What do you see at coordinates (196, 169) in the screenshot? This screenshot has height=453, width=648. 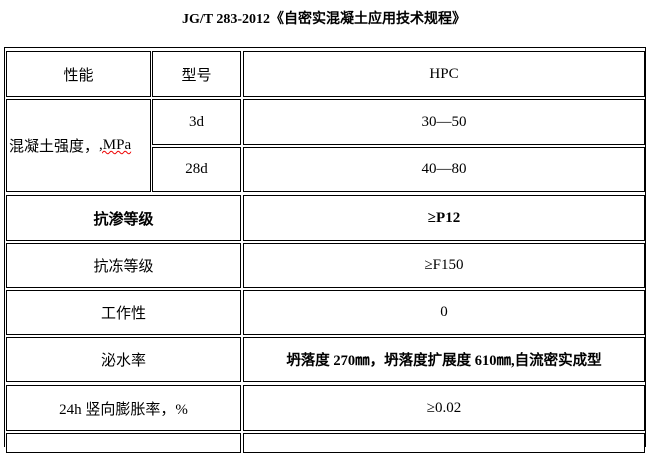 I see `strength-age-28d: 28d` at bounding box center [196, 169].